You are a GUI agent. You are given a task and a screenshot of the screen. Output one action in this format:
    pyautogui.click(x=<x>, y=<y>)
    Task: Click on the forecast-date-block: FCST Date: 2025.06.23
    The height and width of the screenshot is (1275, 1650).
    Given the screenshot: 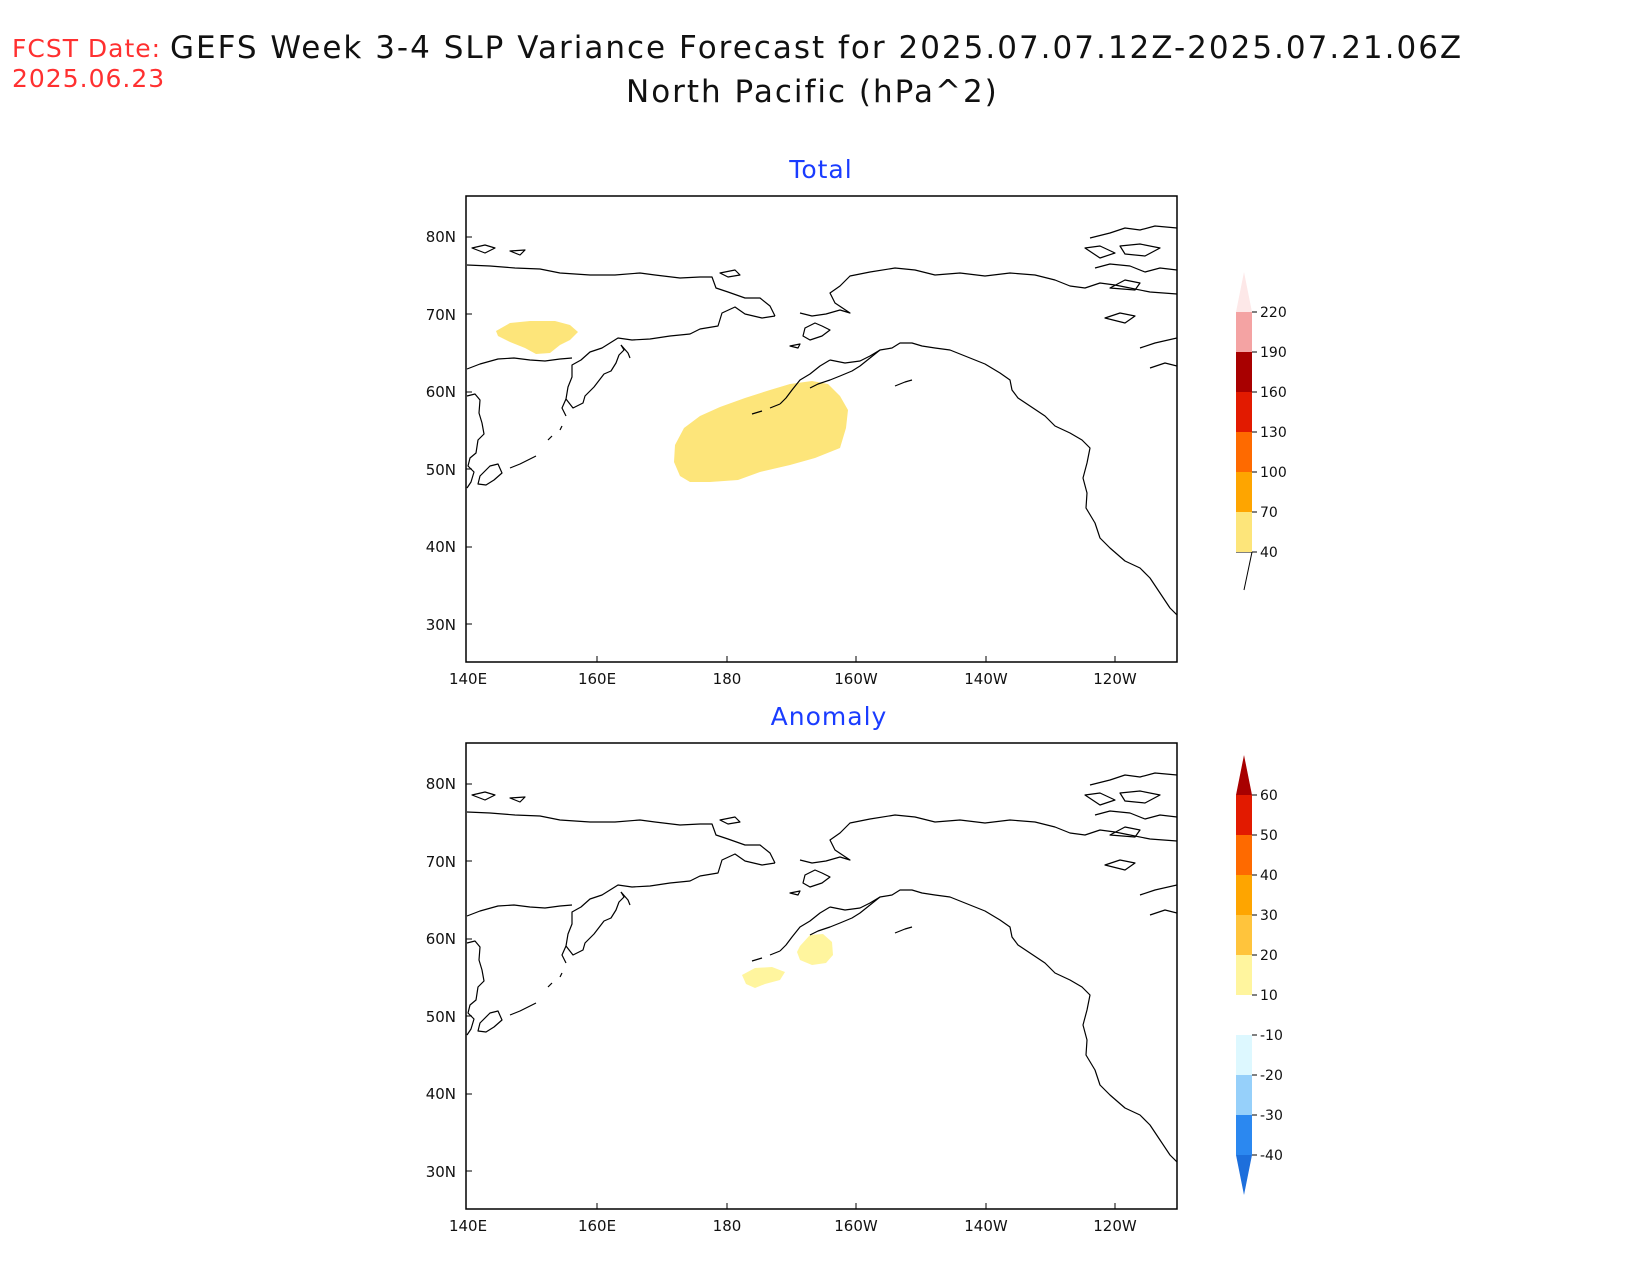 What is the action you would take?
    pyautogui.click(x=88, y=64)
    